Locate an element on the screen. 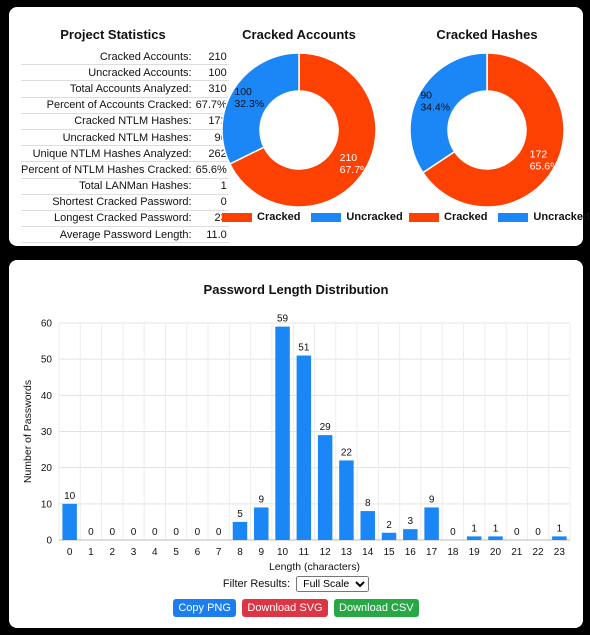  stats-label: Cracked NTLM Hashes: is located at coordinates (108, 121).